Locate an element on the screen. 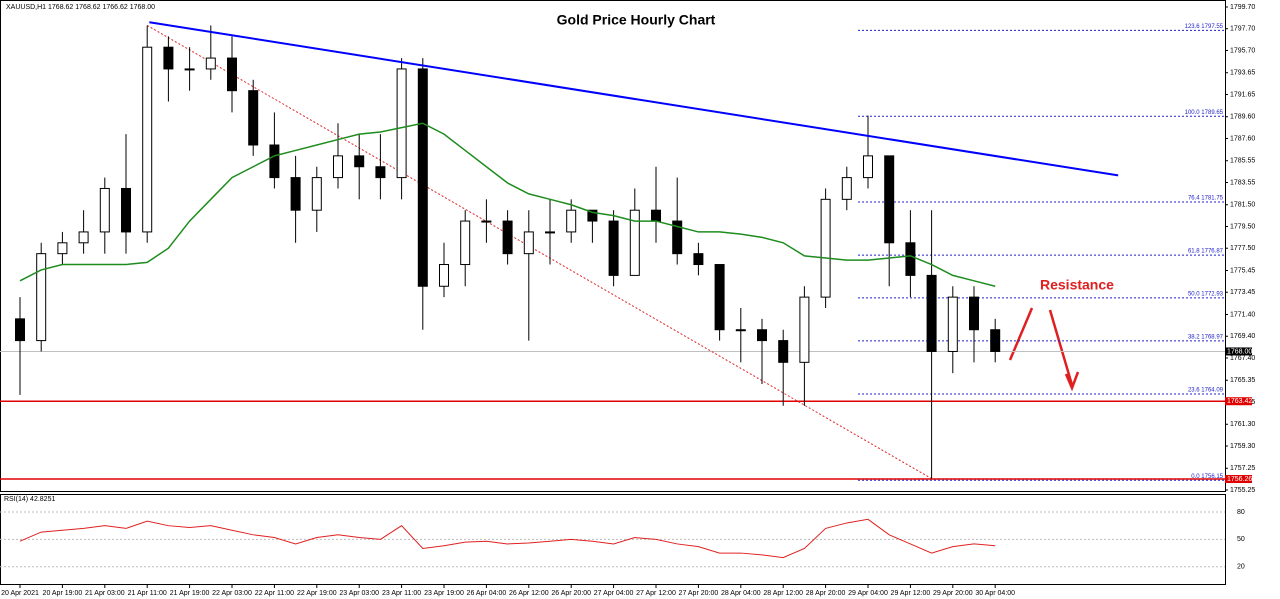  y-tick-label: 1761.30 is located at coordinates (1242, 424).